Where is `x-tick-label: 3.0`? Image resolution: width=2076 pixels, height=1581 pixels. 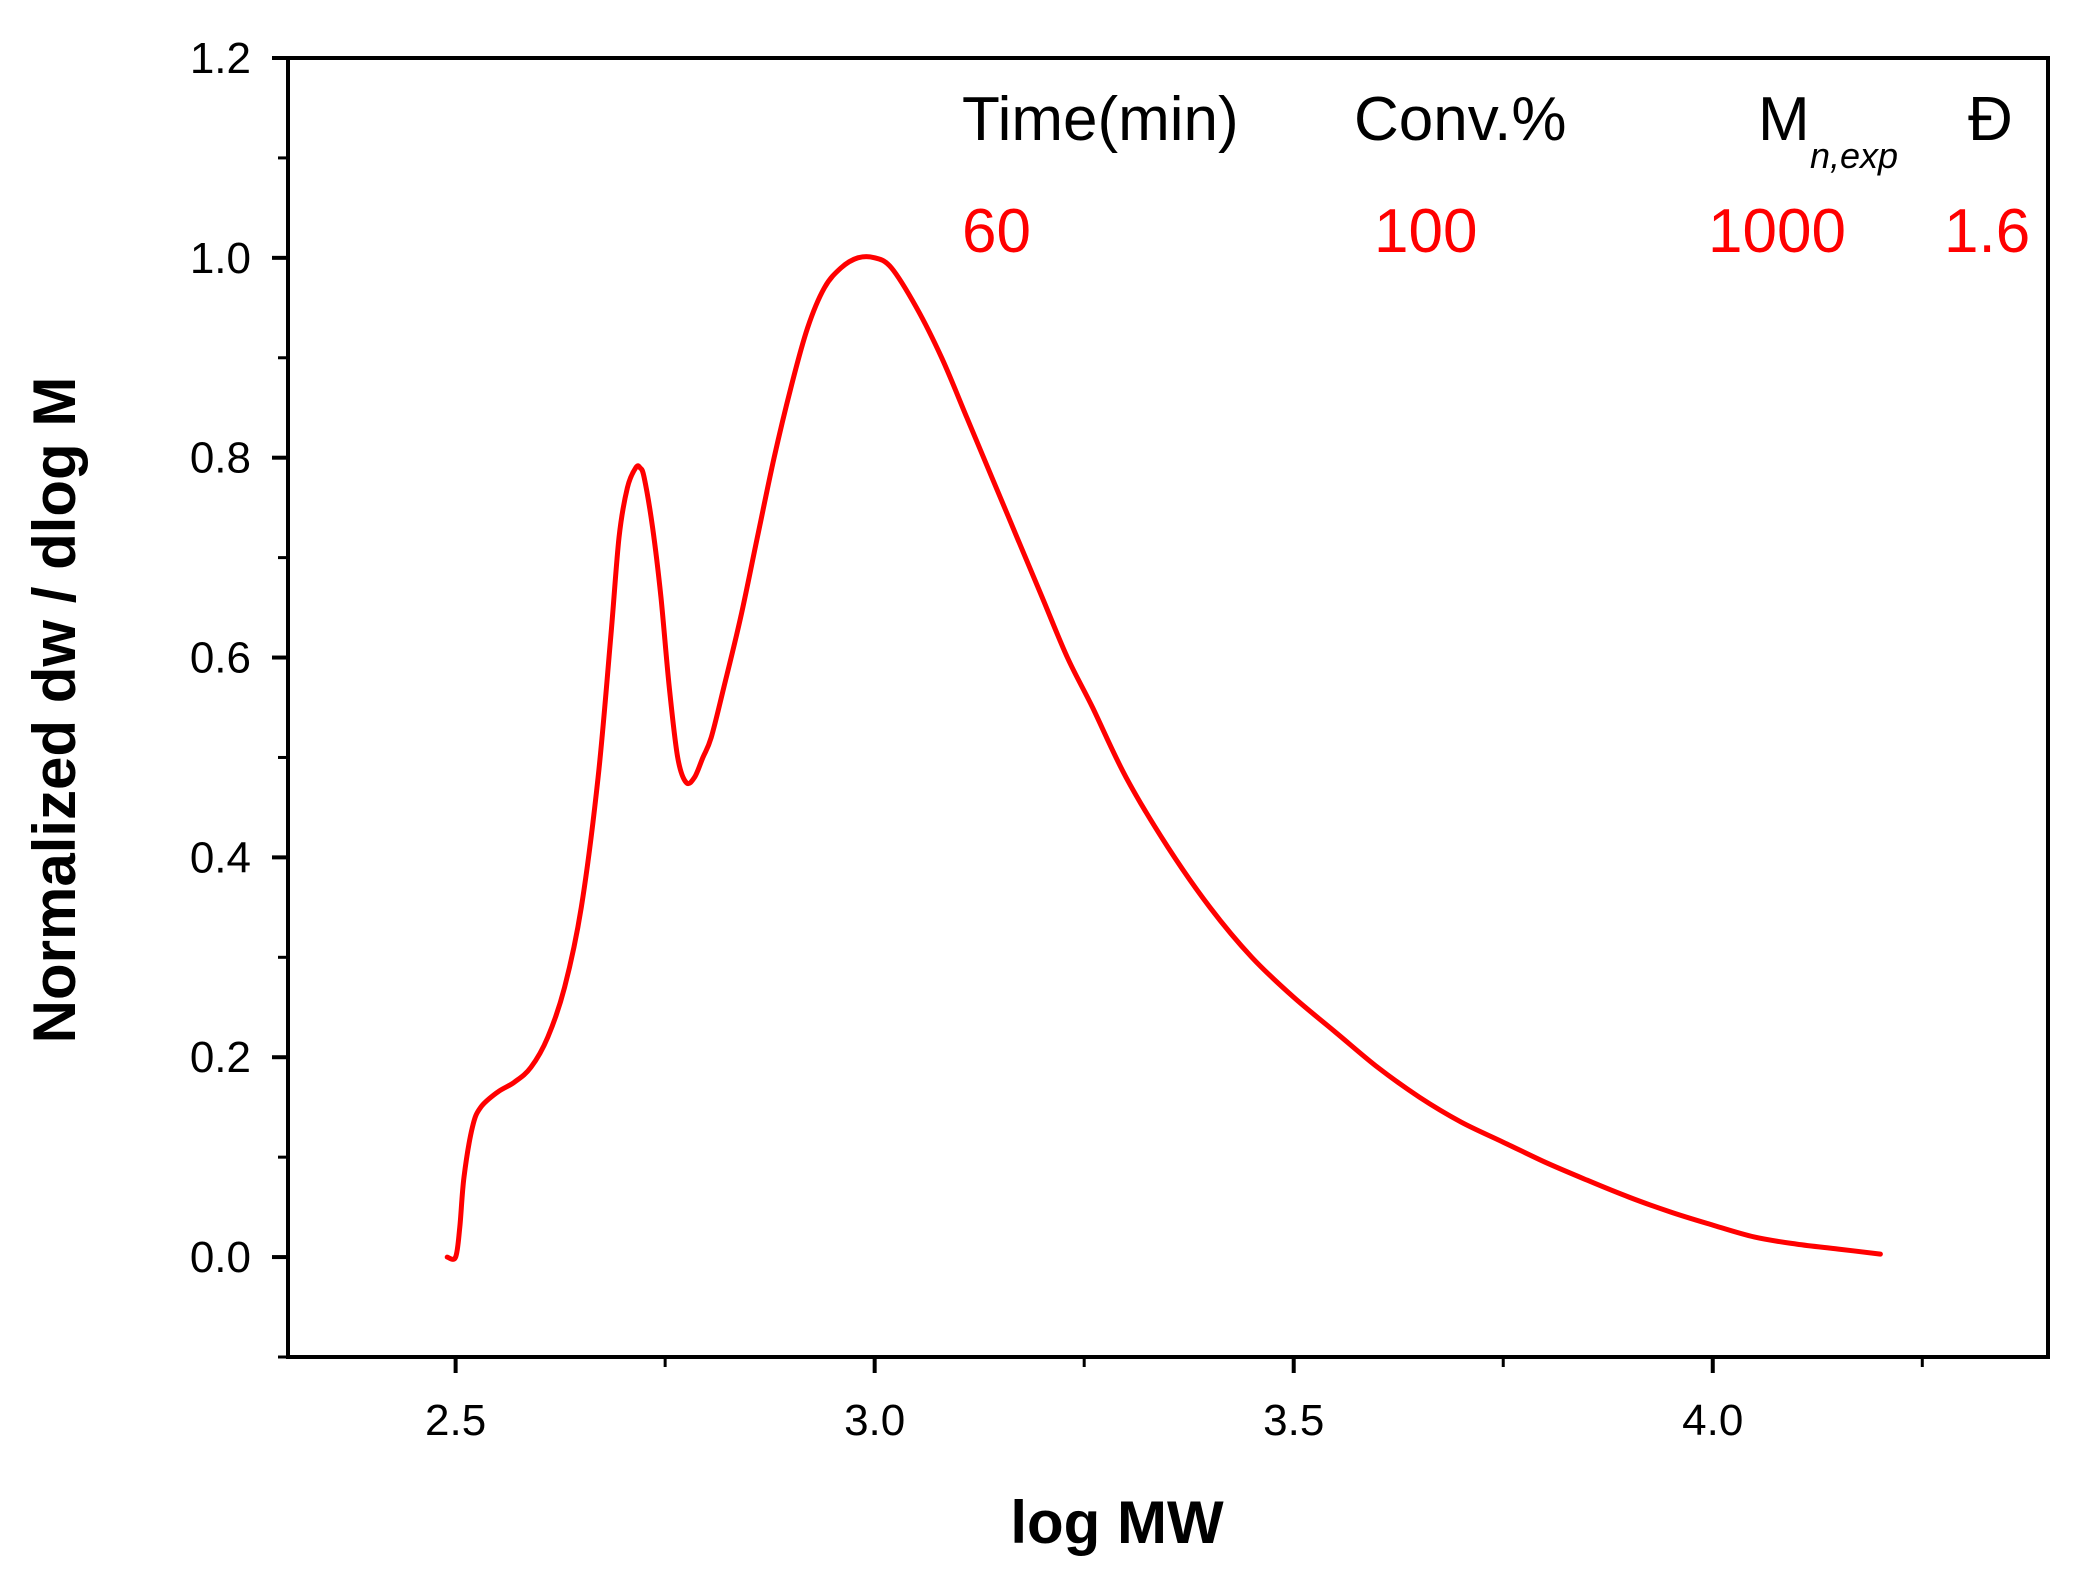 x-tick-label: 3.0 is located at coordinates (874, 1420).